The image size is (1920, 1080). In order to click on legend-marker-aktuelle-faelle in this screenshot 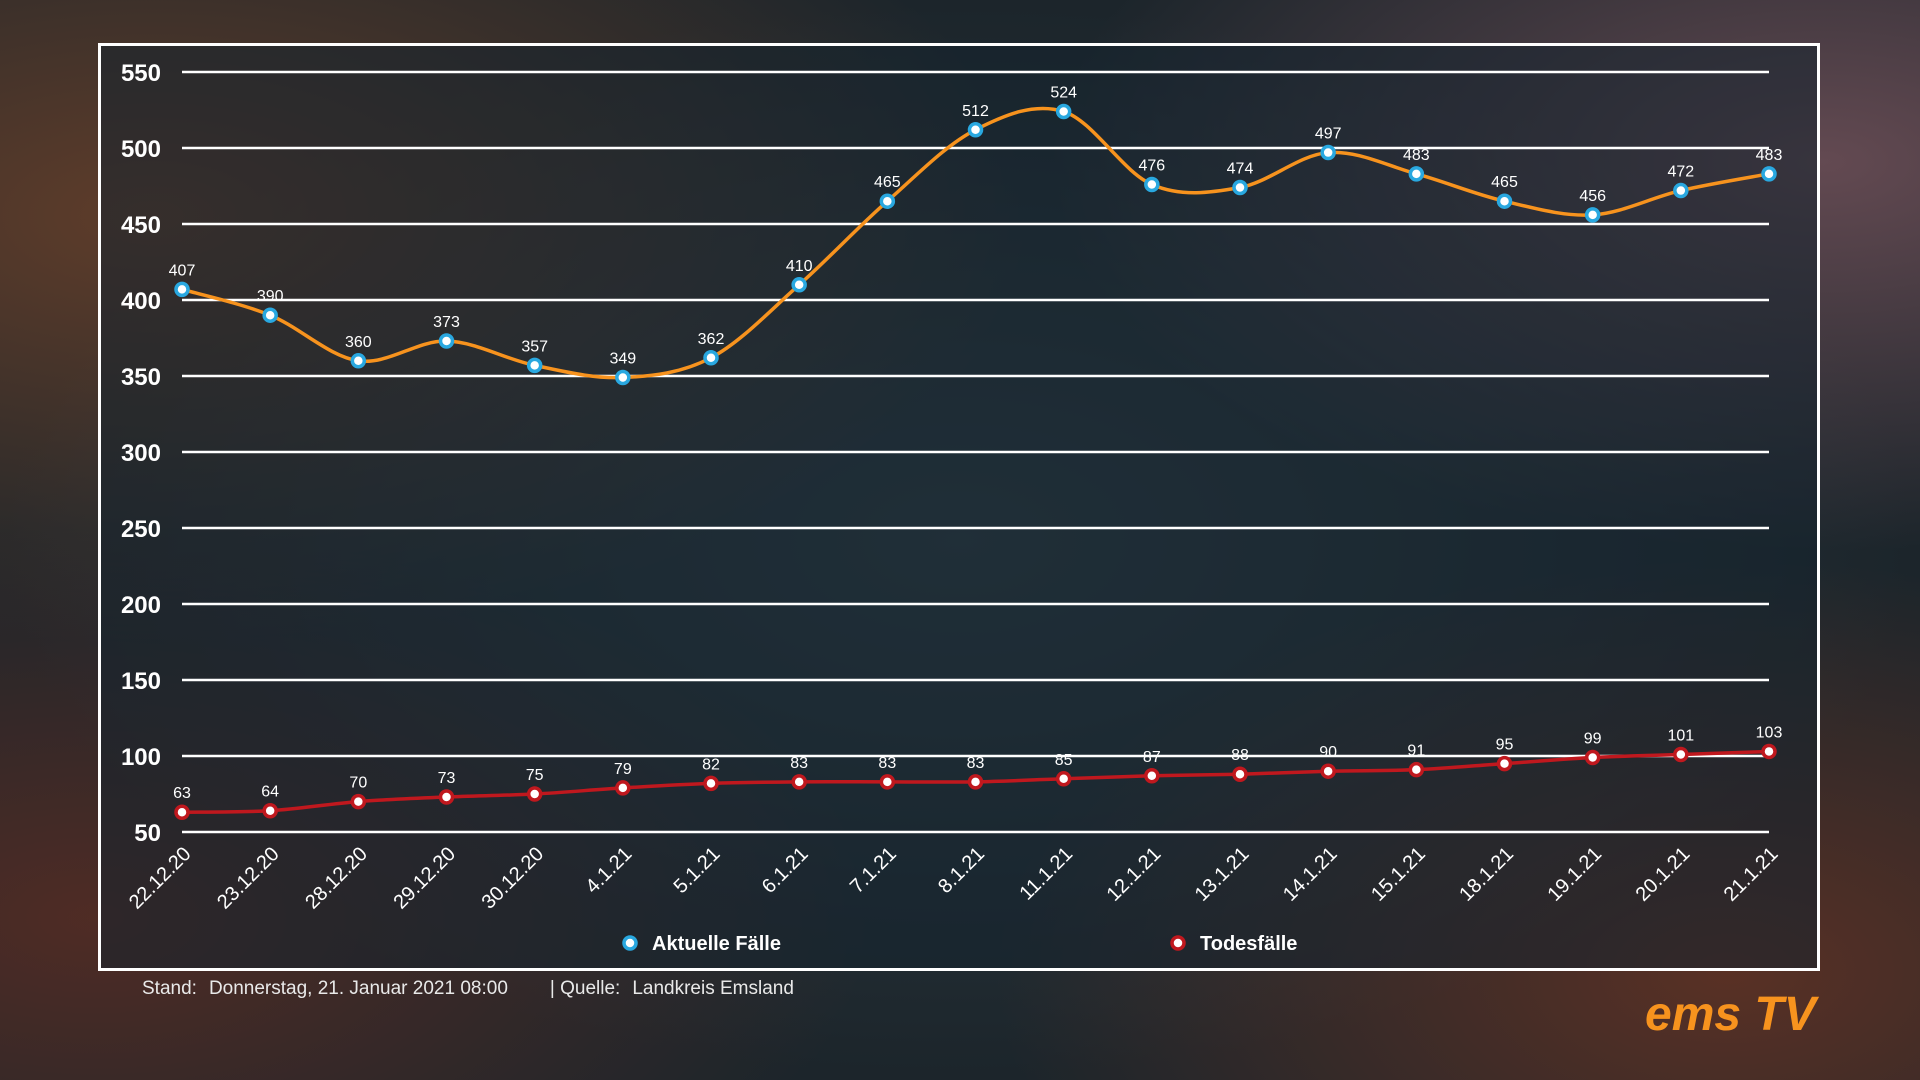, I will do `click(630, 943)`.